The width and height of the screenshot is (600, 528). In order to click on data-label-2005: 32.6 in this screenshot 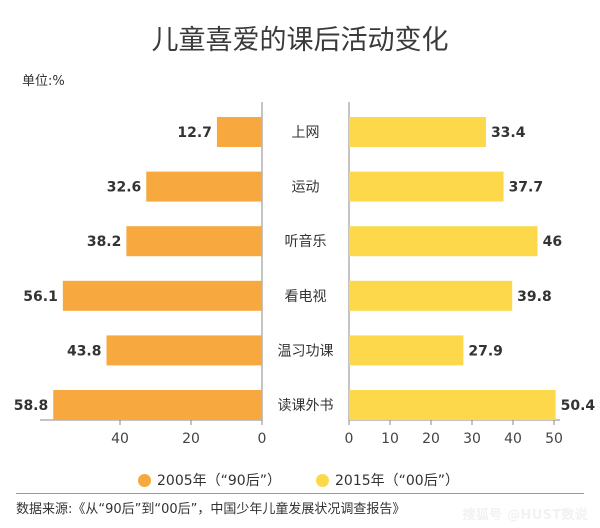, I will do `click(124, 188)`.